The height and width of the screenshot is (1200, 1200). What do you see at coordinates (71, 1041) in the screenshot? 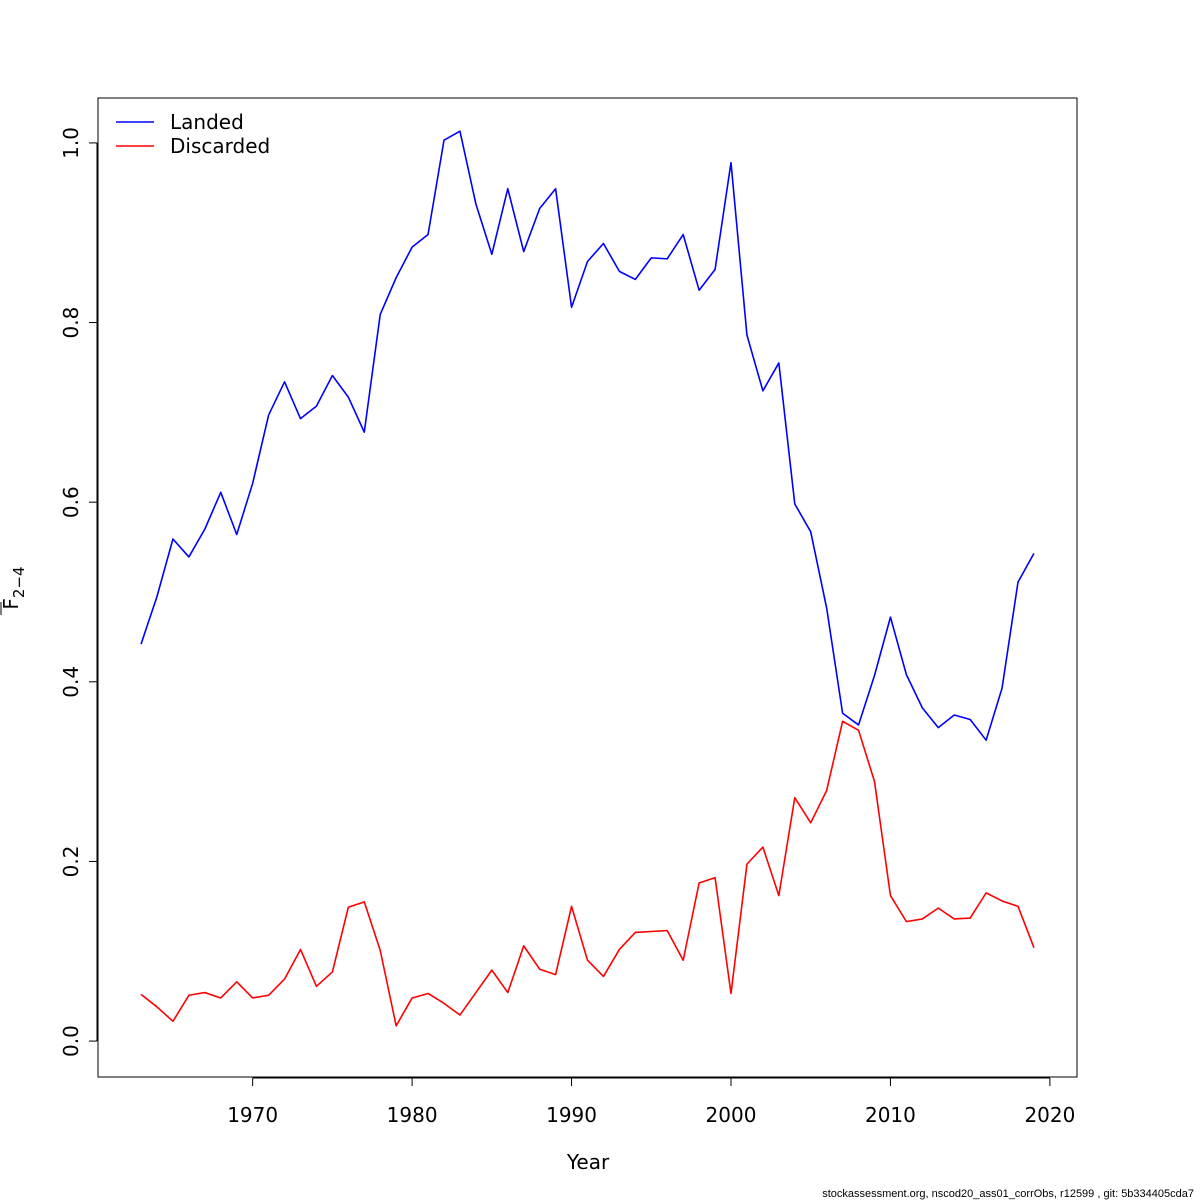
I see `y-tick-label: 0.0` at bounding box center [71, 1041].